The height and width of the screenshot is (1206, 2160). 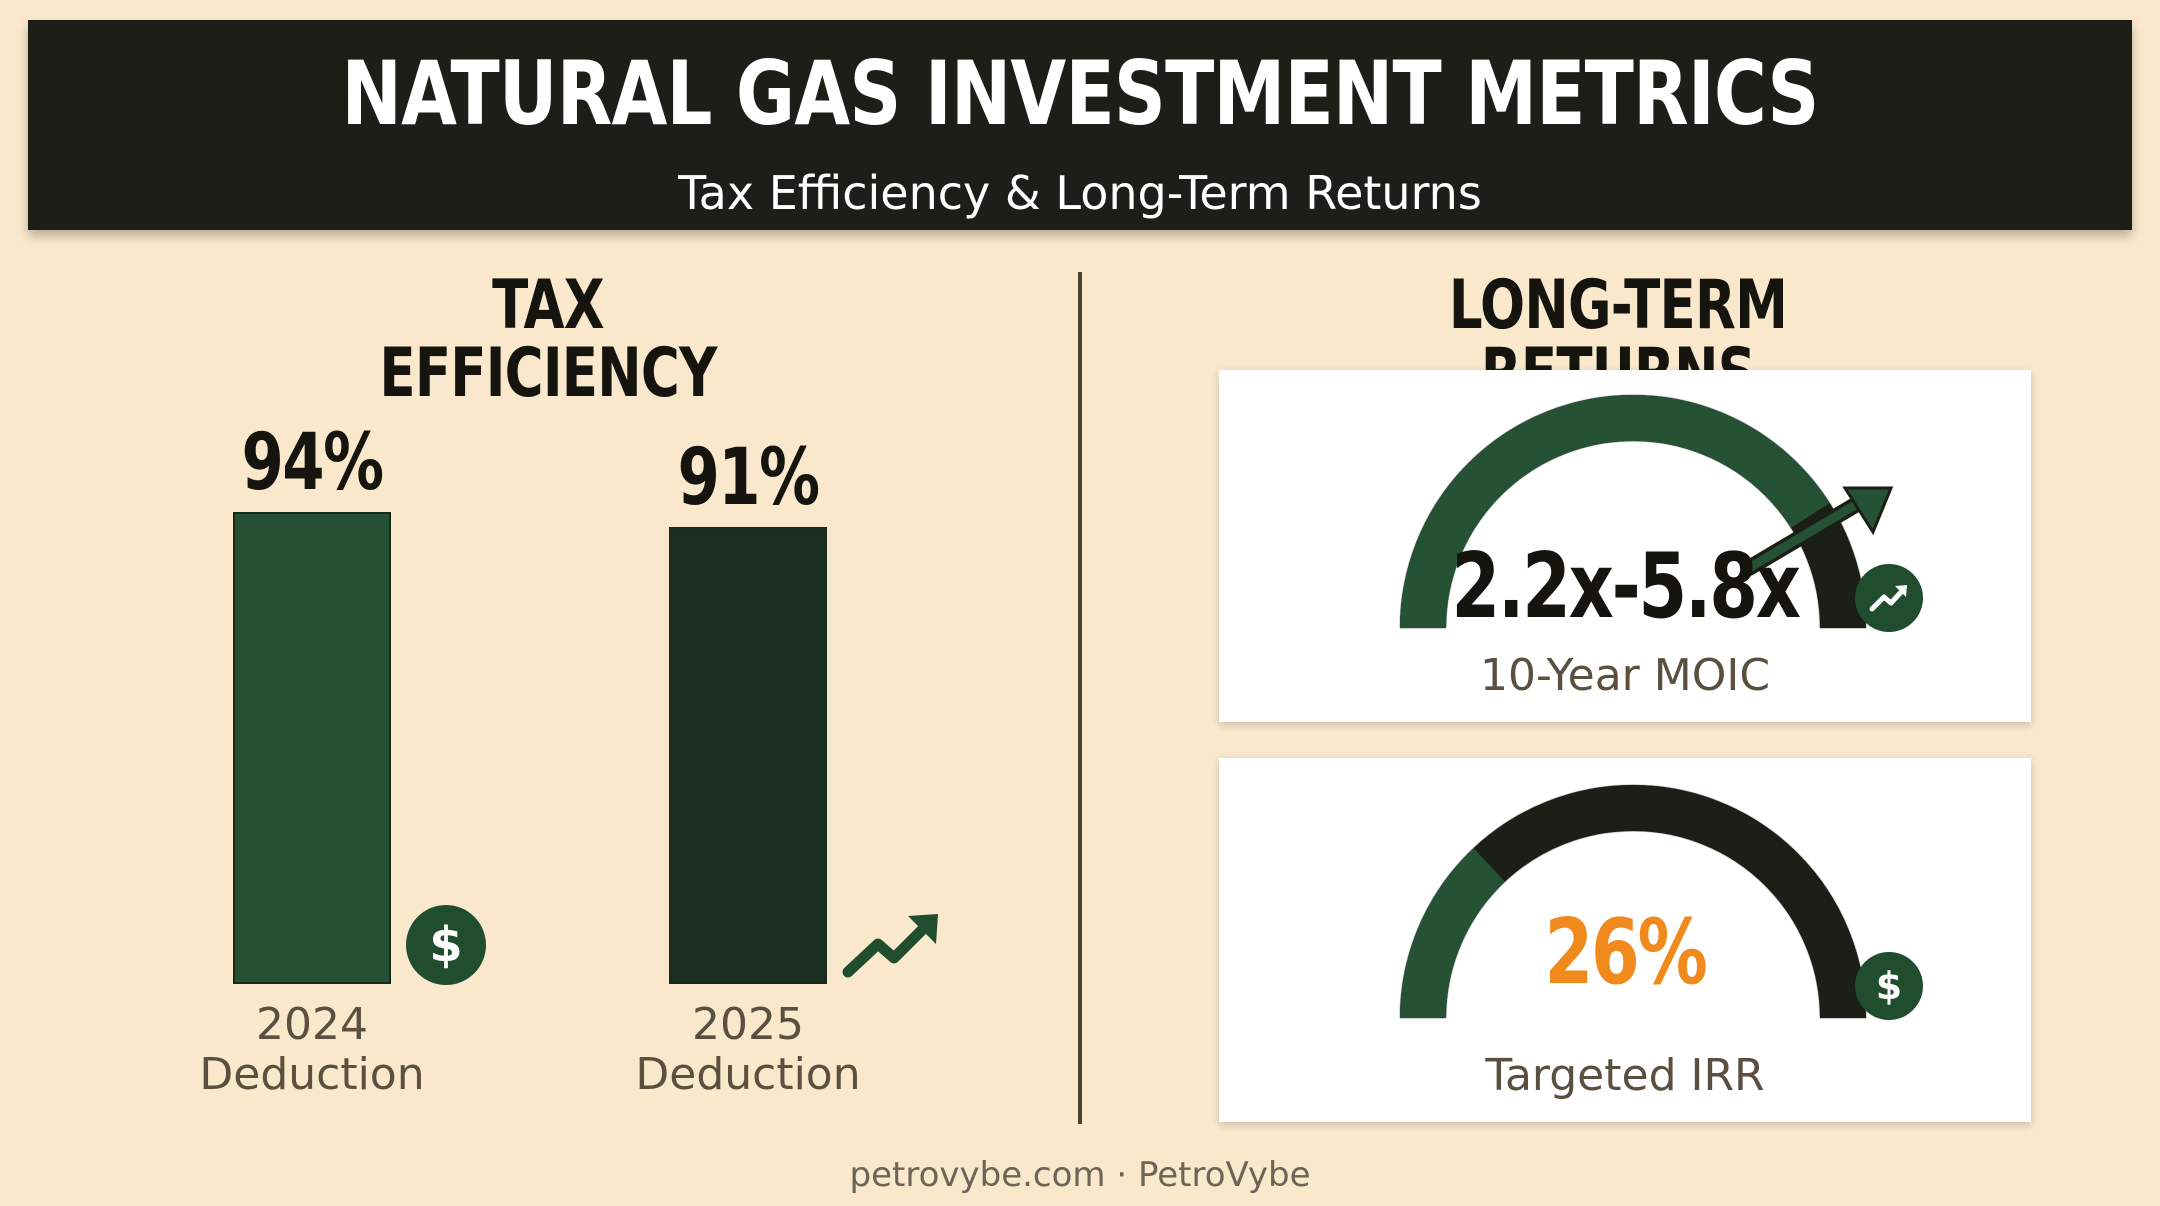 What do you see at coordinates (312, 1024) in the screenshot?
I see `bar-label-2024-year: 2024` at bounding box center [312, 1024].